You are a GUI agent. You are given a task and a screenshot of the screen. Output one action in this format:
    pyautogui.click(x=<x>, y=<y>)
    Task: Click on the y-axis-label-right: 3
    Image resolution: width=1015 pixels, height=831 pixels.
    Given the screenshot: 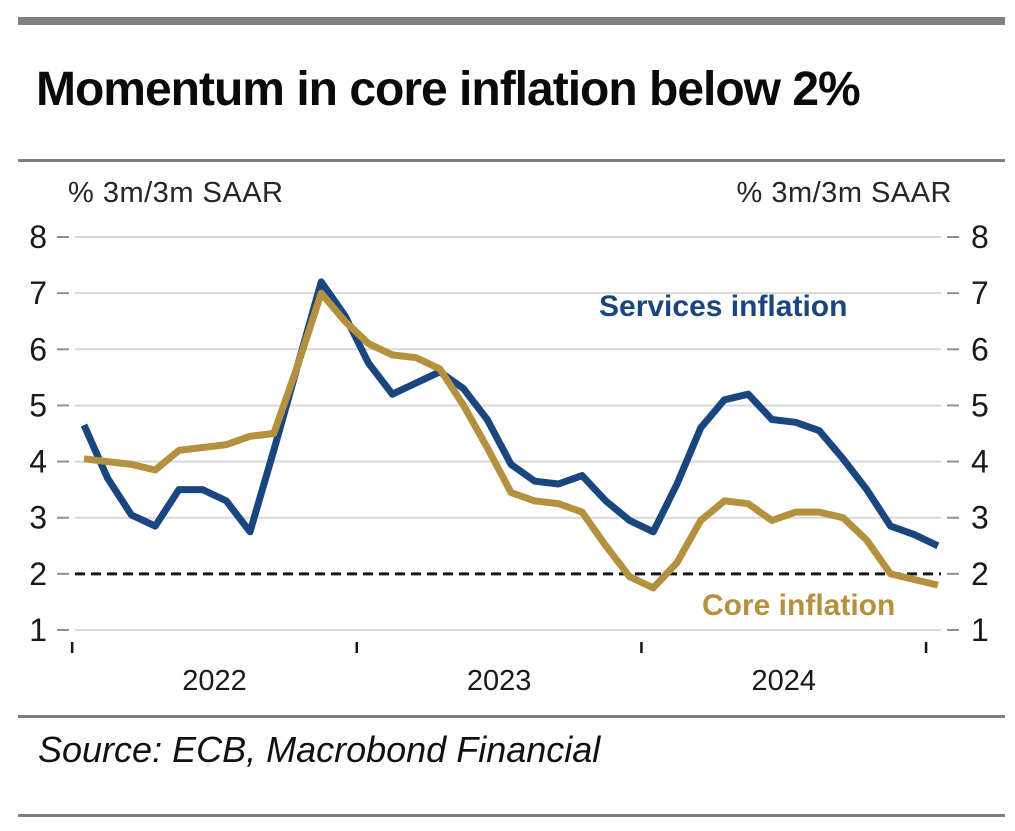 What is the action you would take?
    pyautogui.click(x=980, y=518)
    